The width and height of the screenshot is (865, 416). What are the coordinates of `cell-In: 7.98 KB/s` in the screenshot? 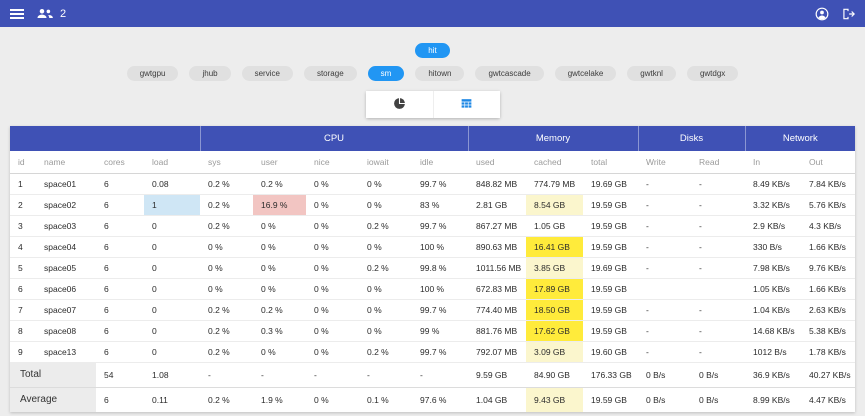 It's located at (773, 268).